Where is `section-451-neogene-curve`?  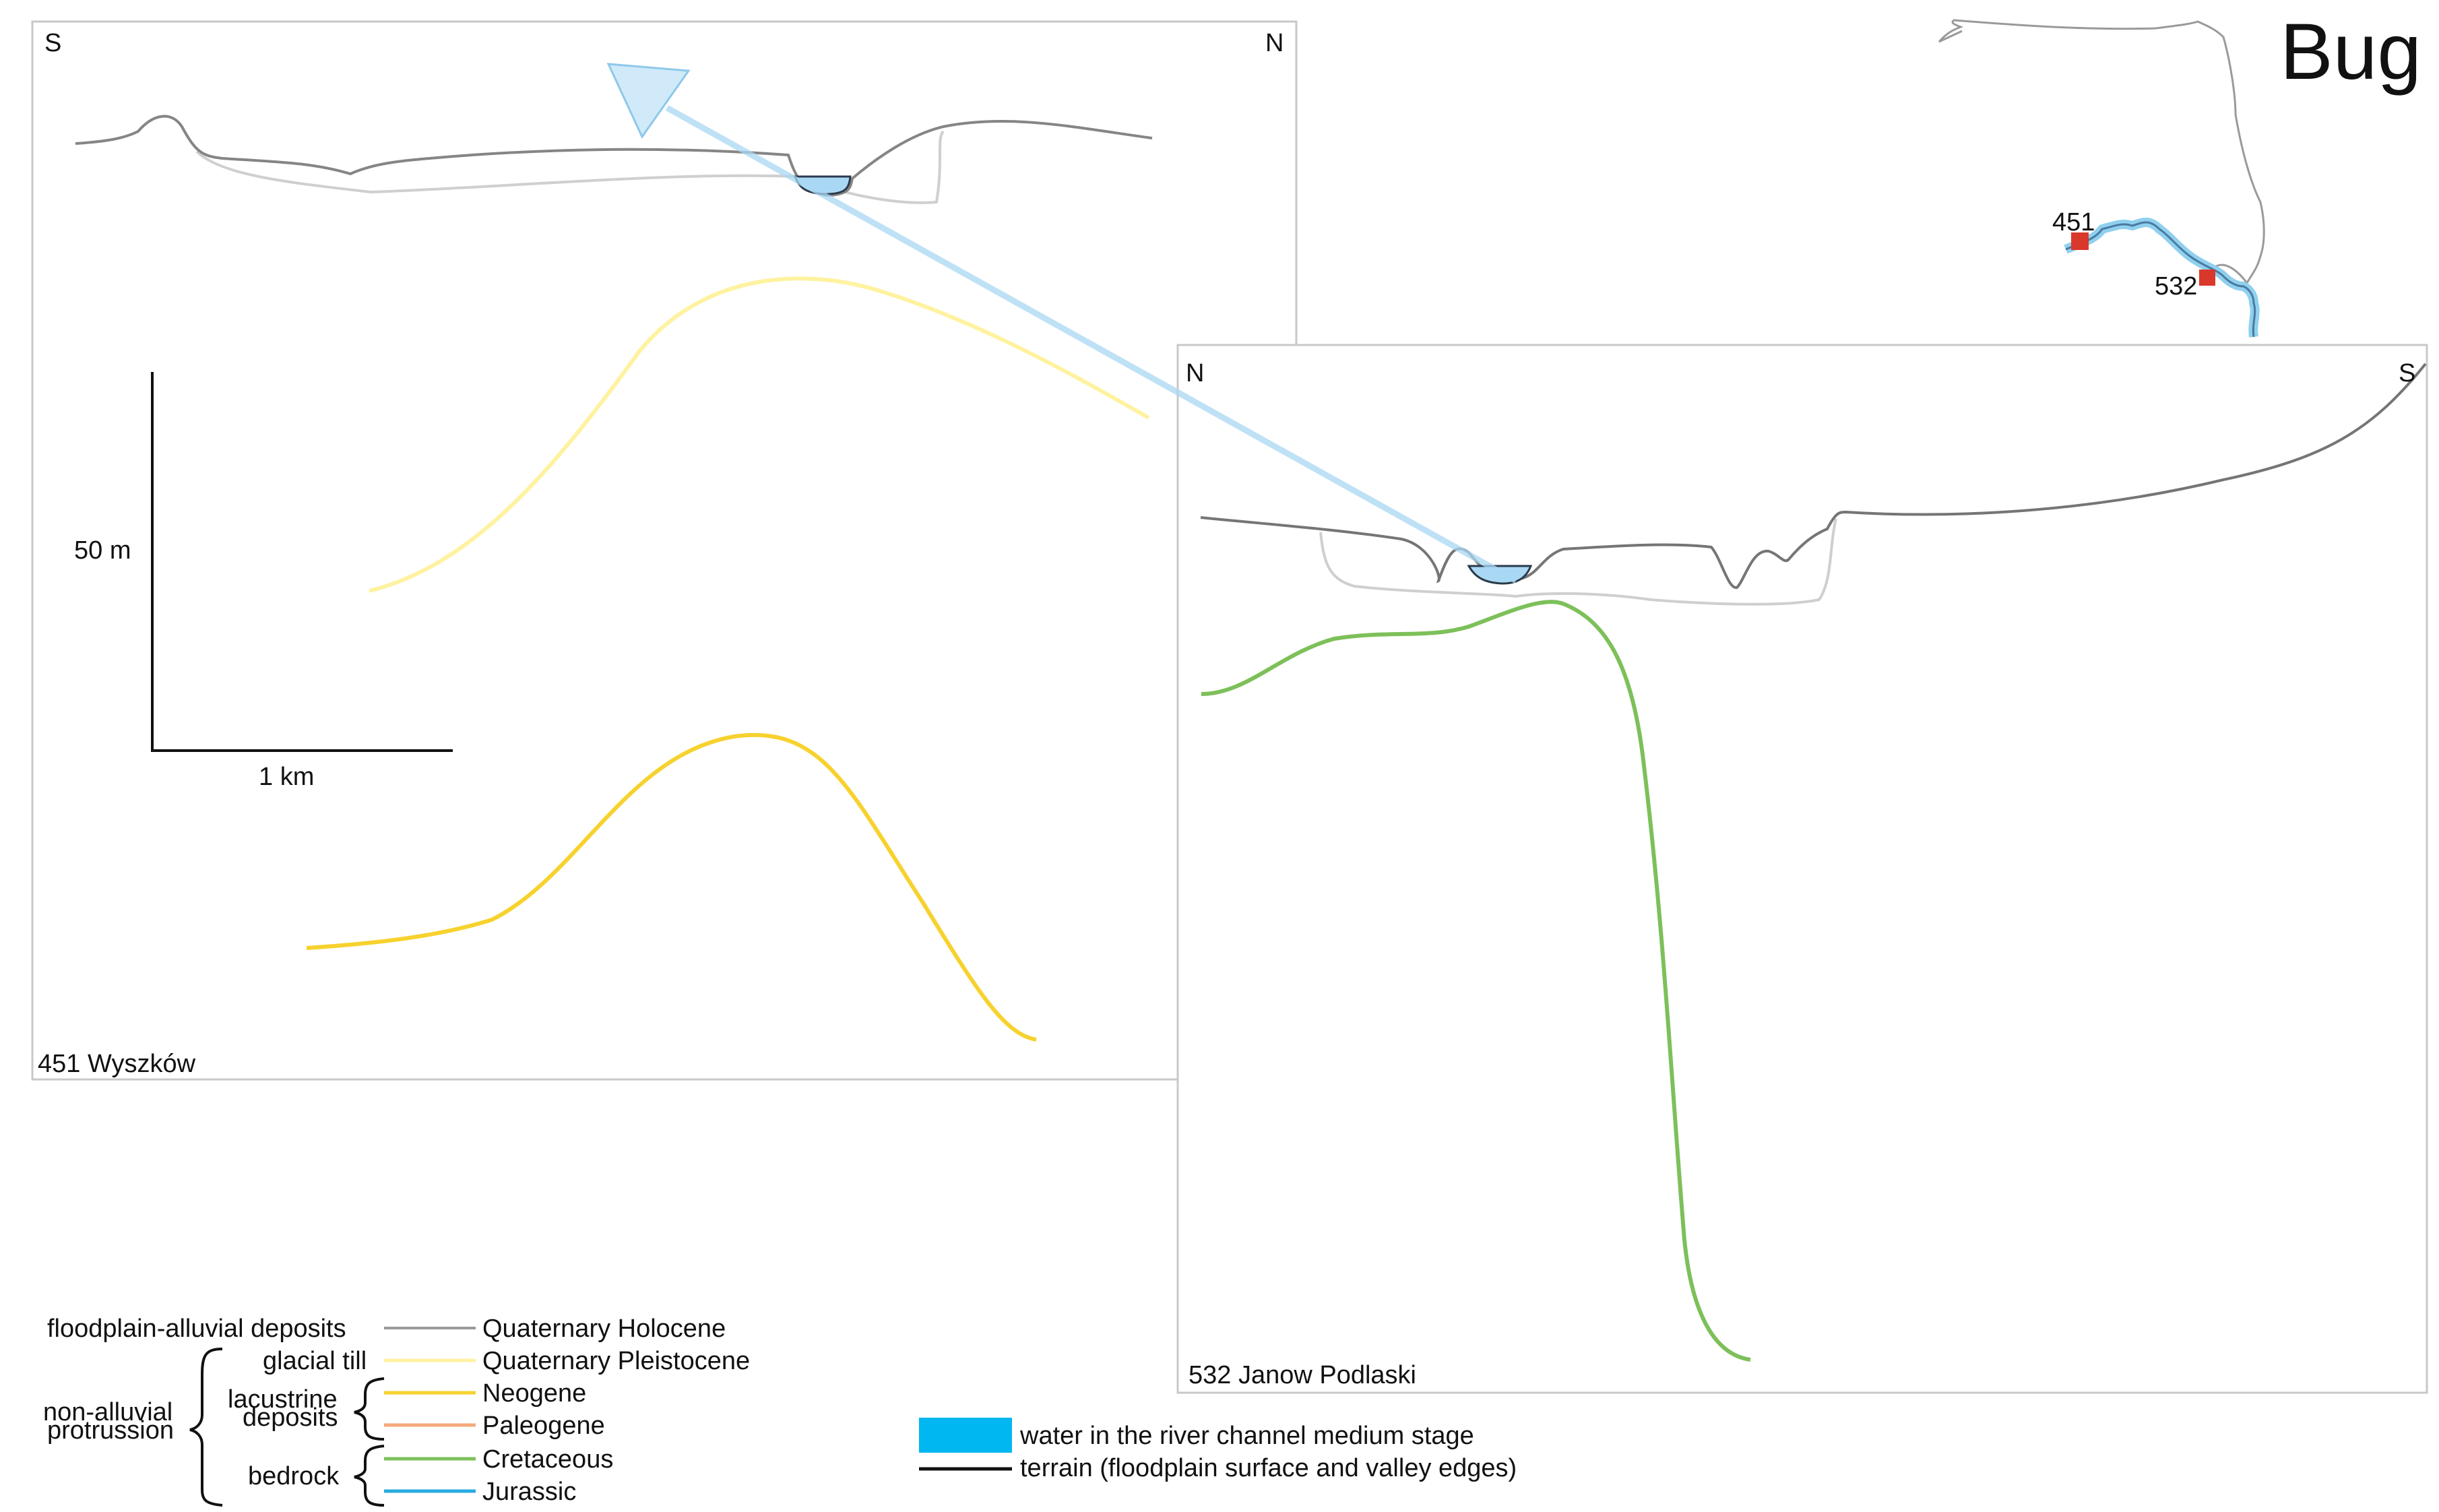 section-451-neogene-curve is located at coordinates (671, 887).